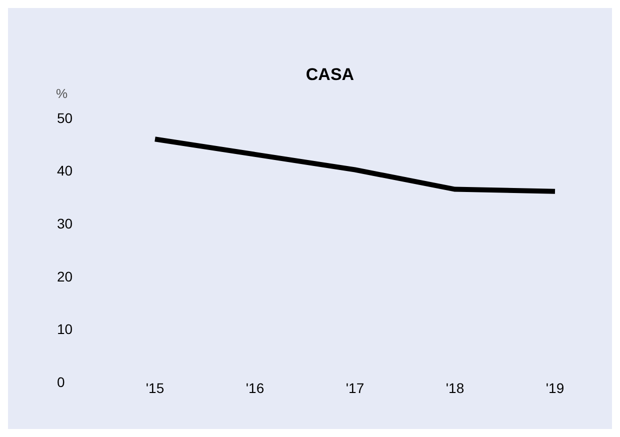 The image size is (620, 437). Describe the element at coordinates (62, 93) in the screenshot. I see `y-axis-title: %` at that location.